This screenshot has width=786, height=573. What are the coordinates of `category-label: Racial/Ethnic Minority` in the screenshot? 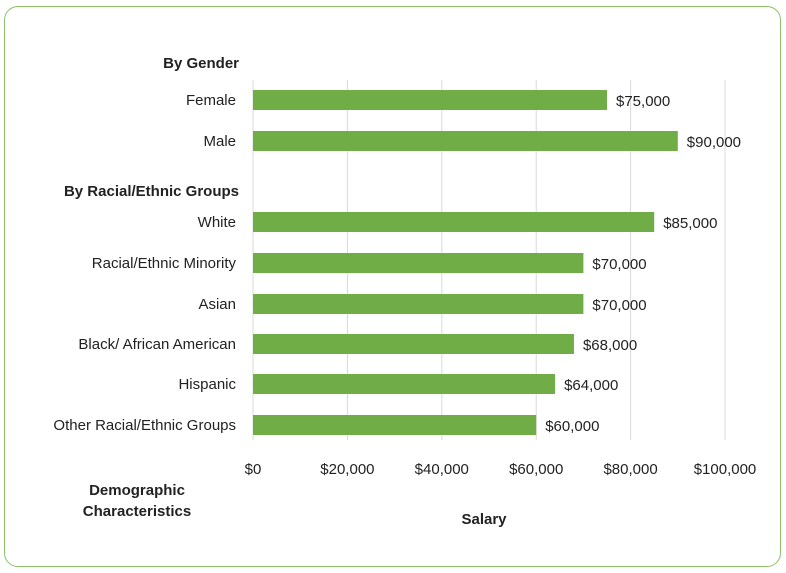 It's located at (164, 263).